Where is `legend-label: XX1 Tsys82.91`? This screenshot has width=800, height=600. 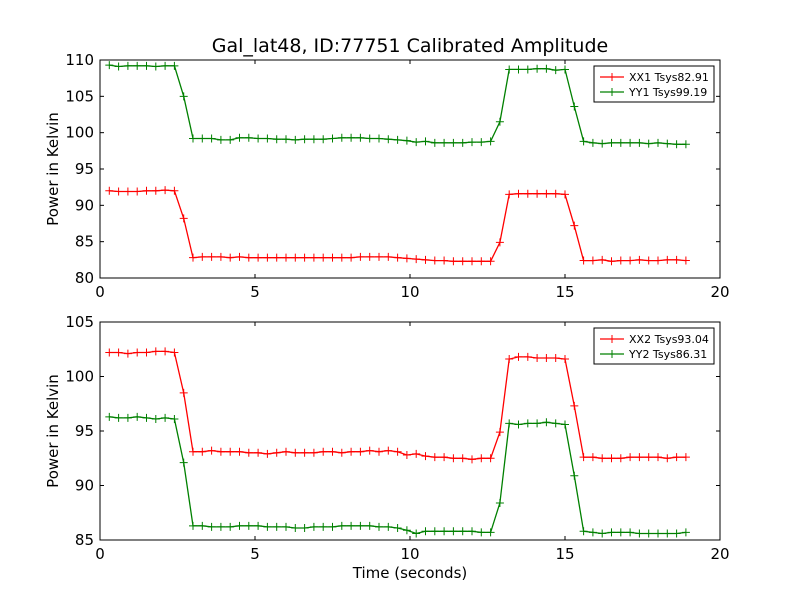
legend-label: XX1 Tsys82.91 is located at coordinates (669, 77).